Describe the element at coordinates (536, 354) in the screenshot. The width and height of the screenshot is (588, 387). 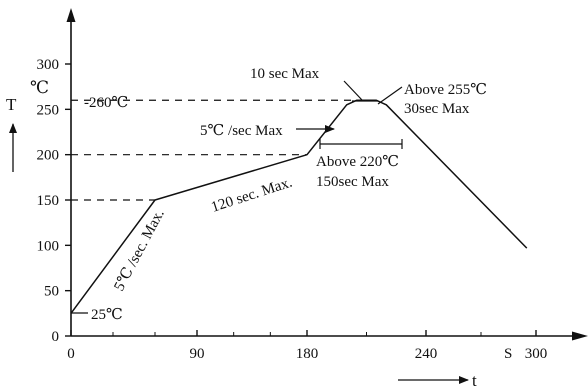
I see `x-tick-label: 300` at that location.